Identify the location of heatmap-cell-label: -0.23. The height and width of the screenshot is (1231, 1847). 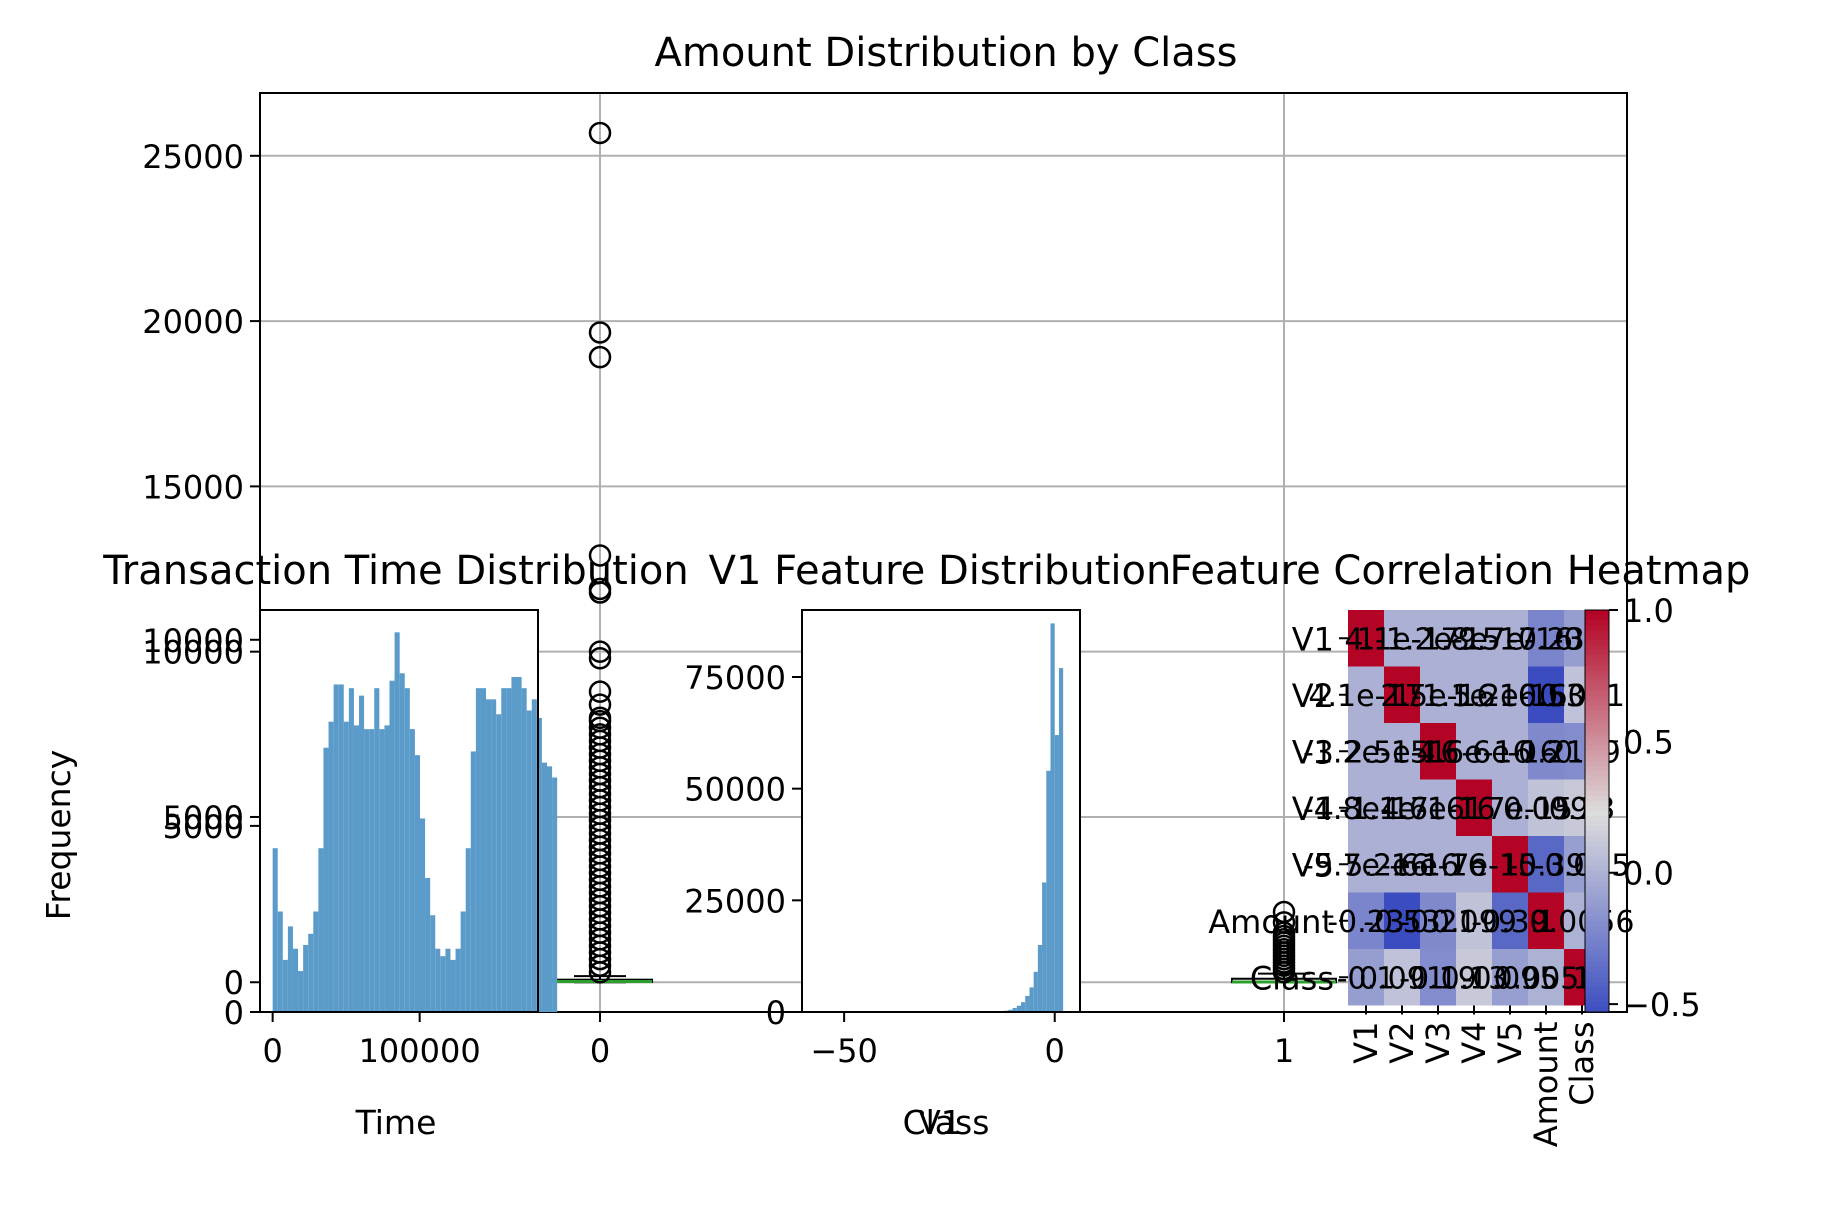
(1366, 922).